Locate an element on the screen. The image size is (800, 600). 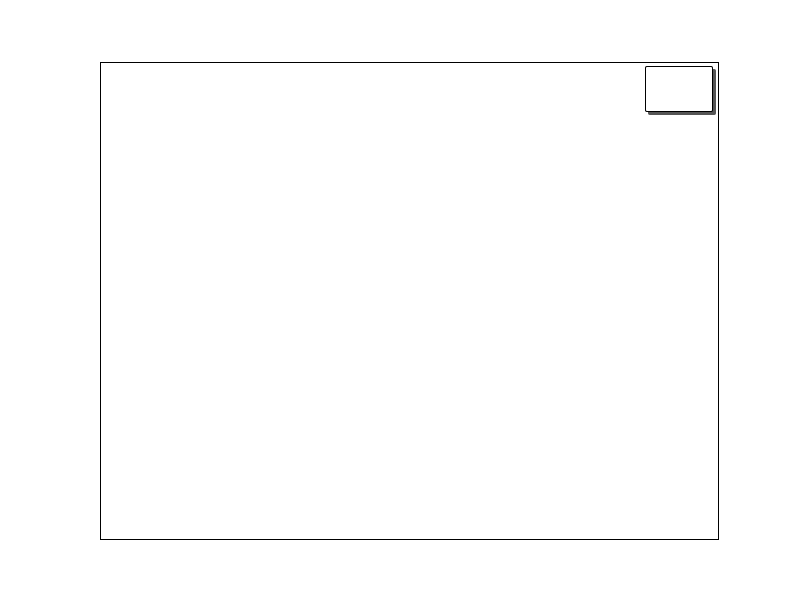
legend-item-tp is located at coordinates (679, 76).